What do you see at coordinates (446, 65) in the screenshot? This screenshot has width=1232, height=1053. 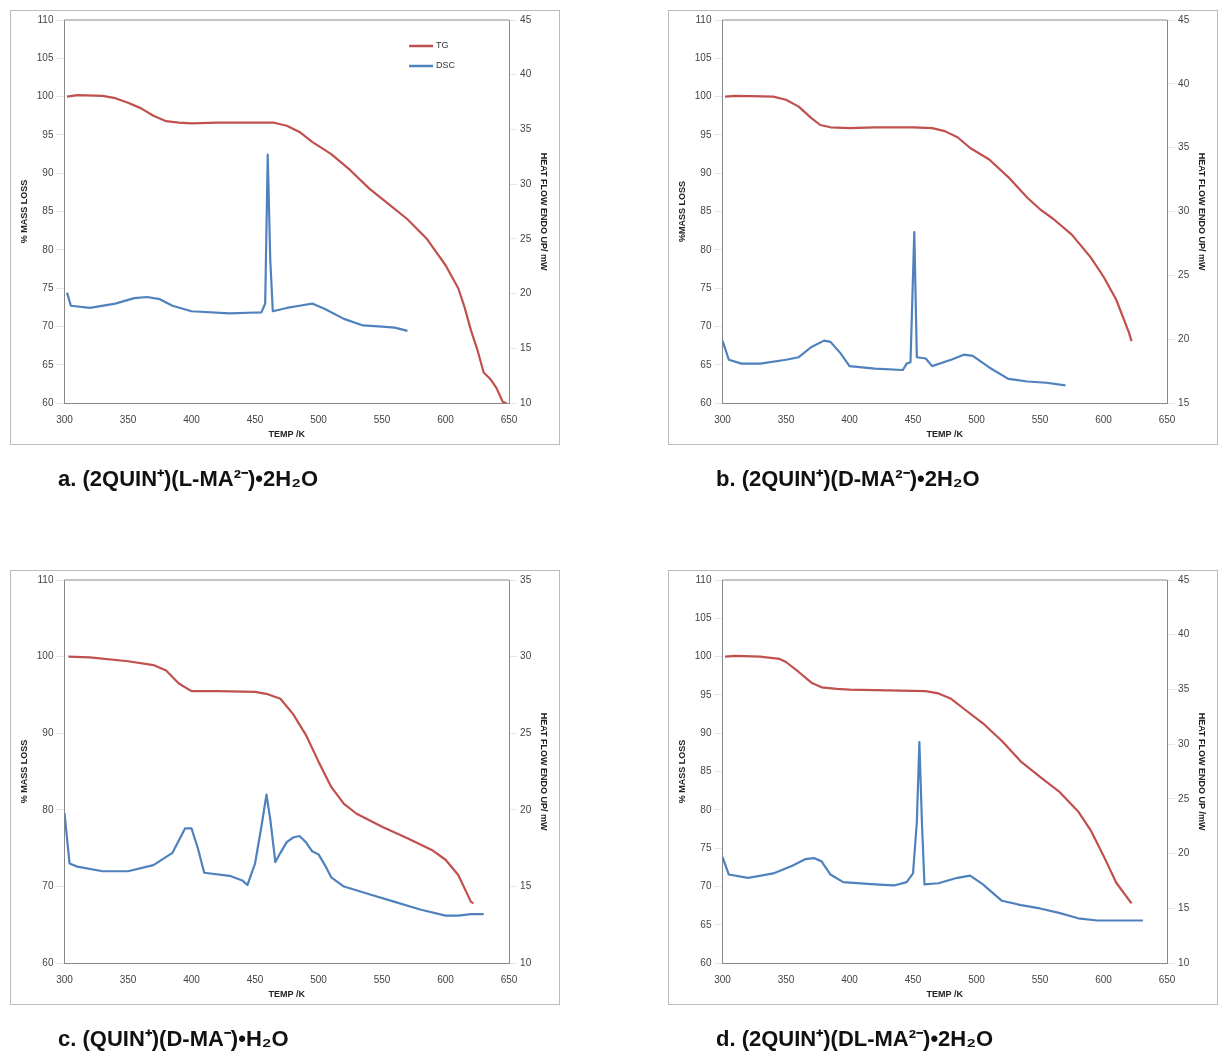 I see `legend-label: DSC` at bounding box center [446, 65].